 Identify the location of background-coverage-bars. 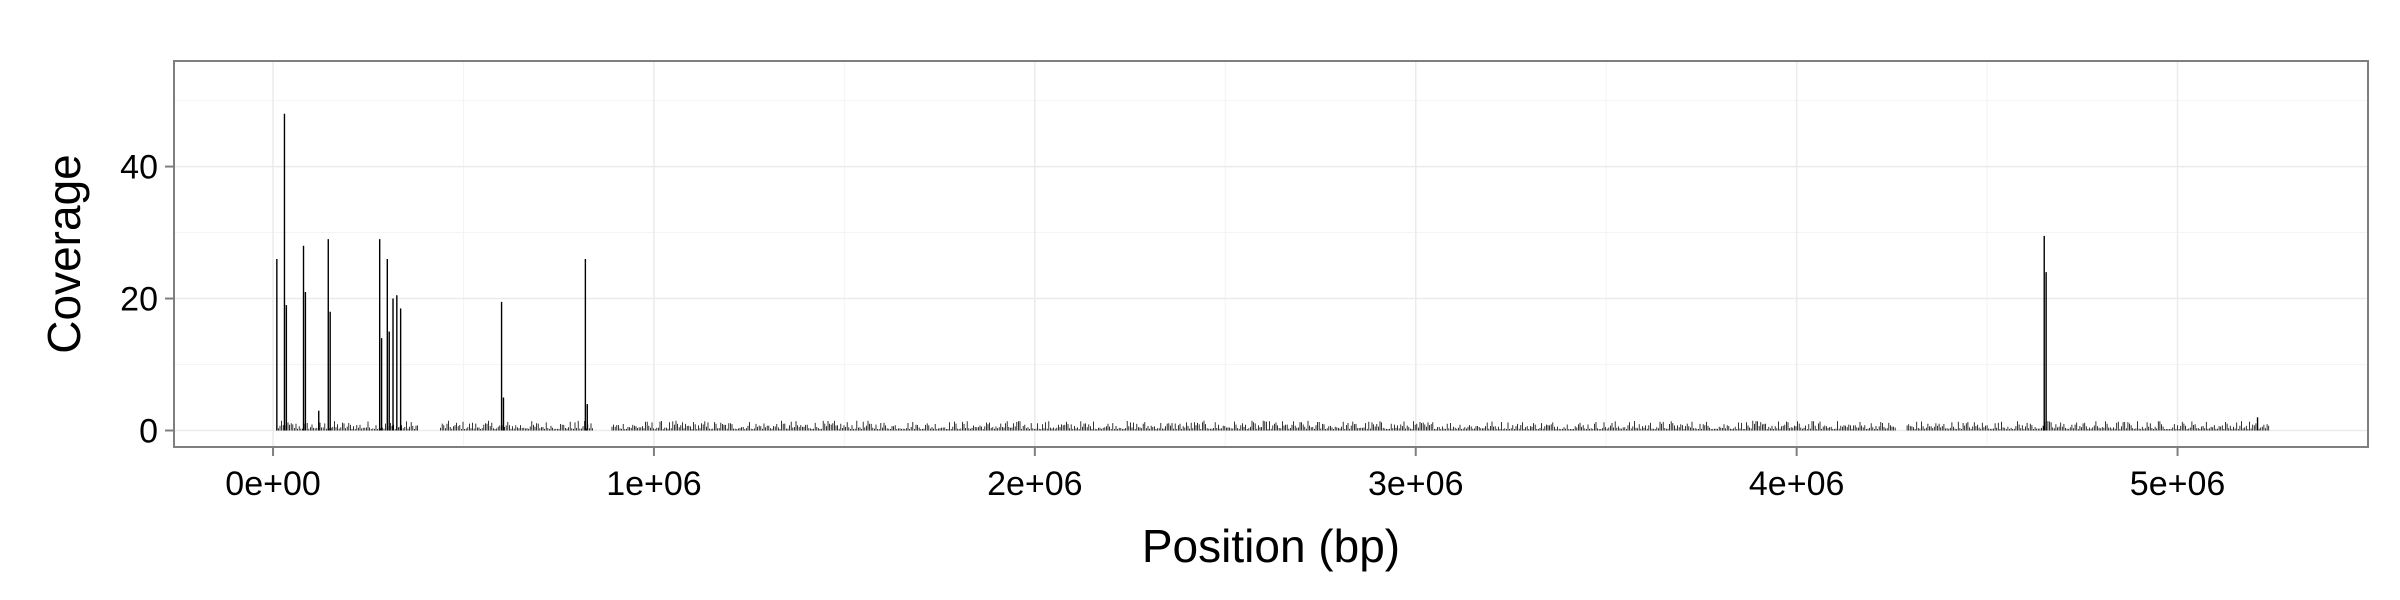
(1273, 425).